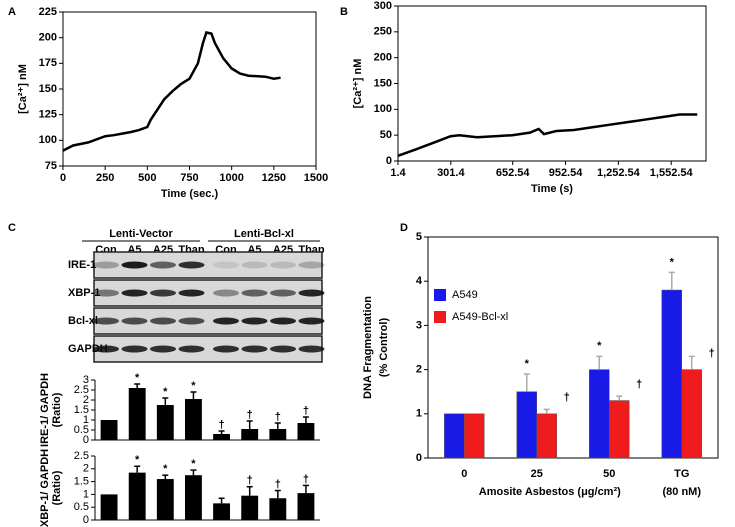 The height and width of the screenshot is (527, 735). Describe the element at coordinates (464, 474) in the screenshot. I see `x-tick-label: 0` at that location.